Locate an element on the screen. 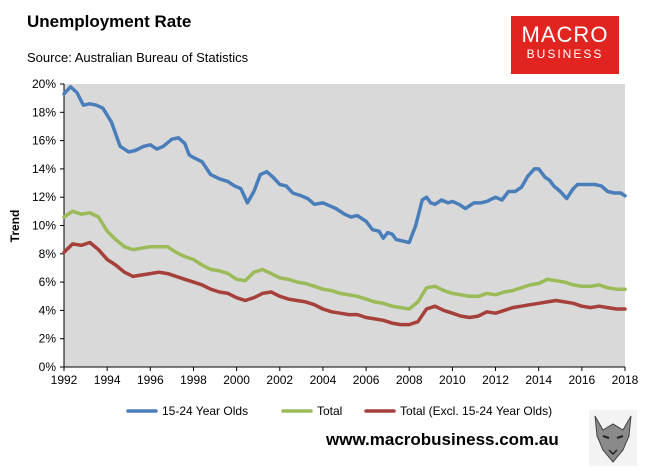 This screenshot has width=647, height=471. logo-text-business: BUSINESS is located at coordinates (565, 54).